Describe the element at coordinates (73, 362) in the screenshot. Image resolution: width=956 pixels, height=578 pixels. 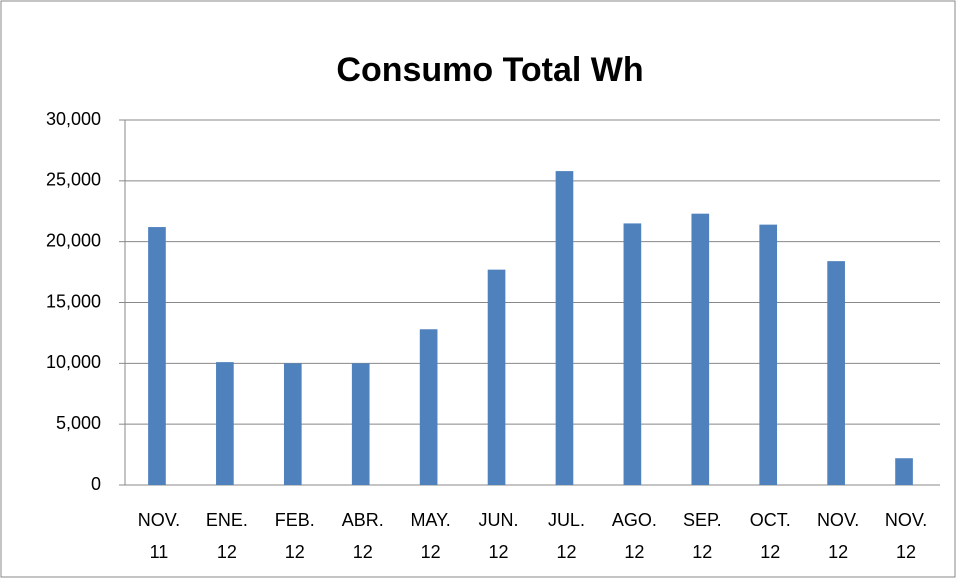
I see `y-tick-label: 10,000` at that location.